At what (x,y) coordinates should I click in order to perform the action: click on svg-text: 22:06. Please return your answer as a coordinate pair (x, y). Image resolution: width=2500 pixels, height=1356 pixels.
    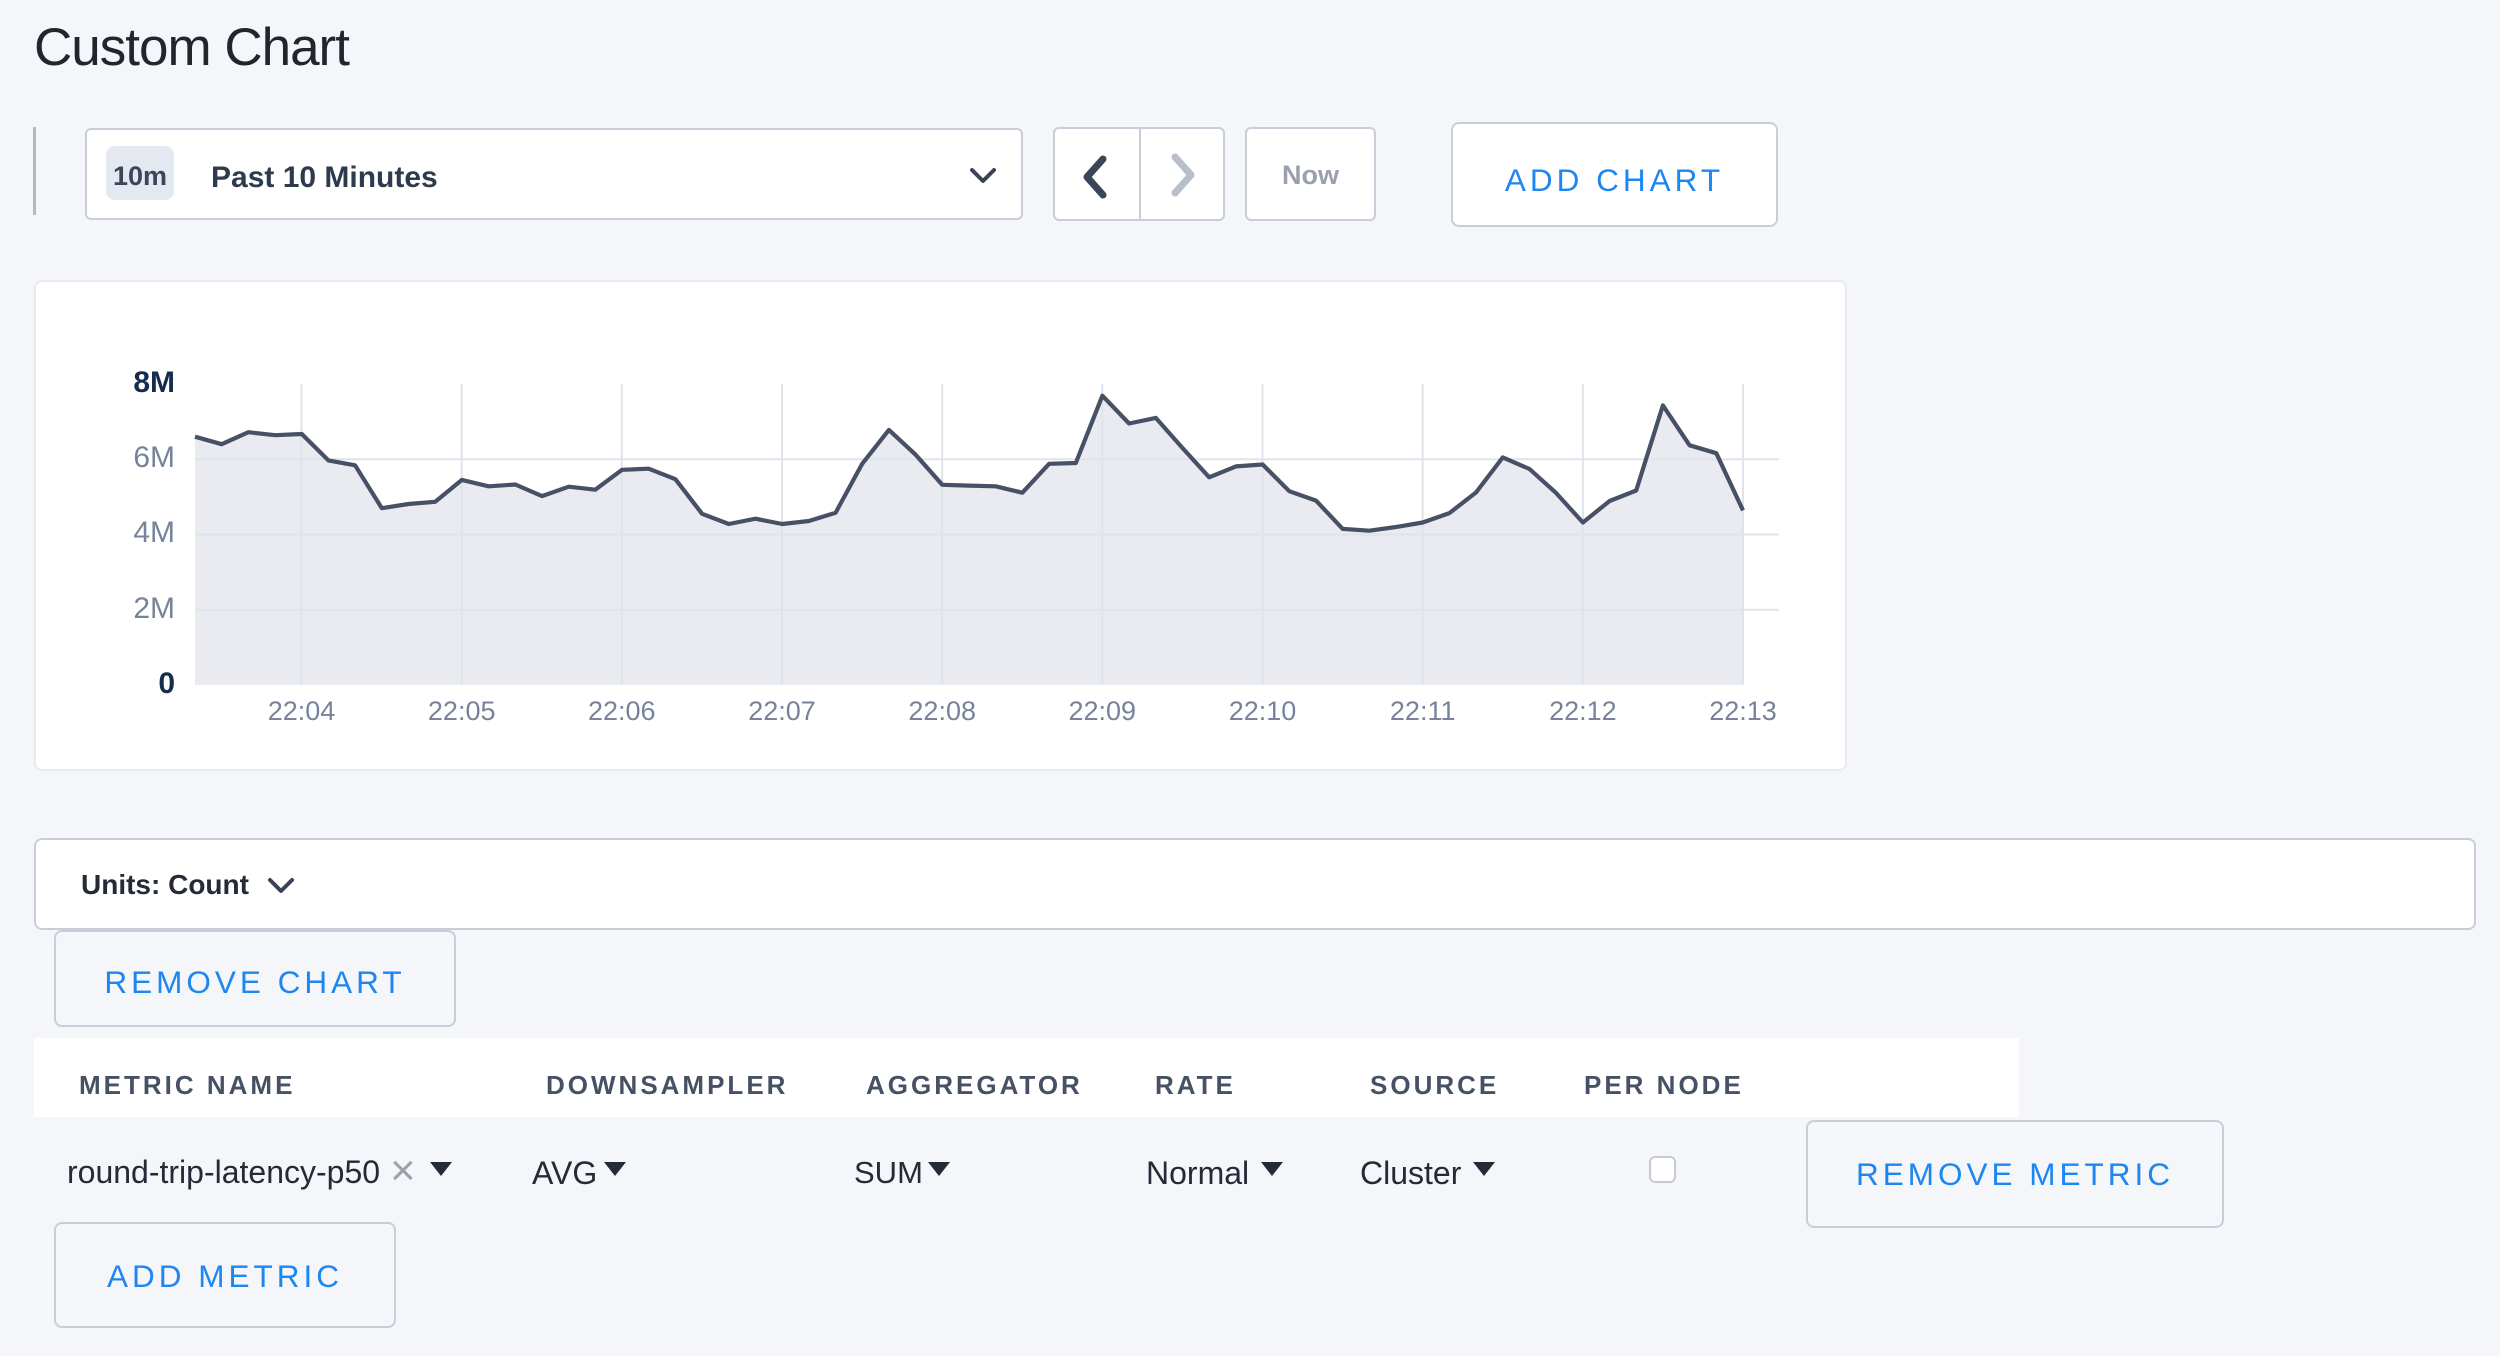
    Looking at the image, I should click on (622, 711).